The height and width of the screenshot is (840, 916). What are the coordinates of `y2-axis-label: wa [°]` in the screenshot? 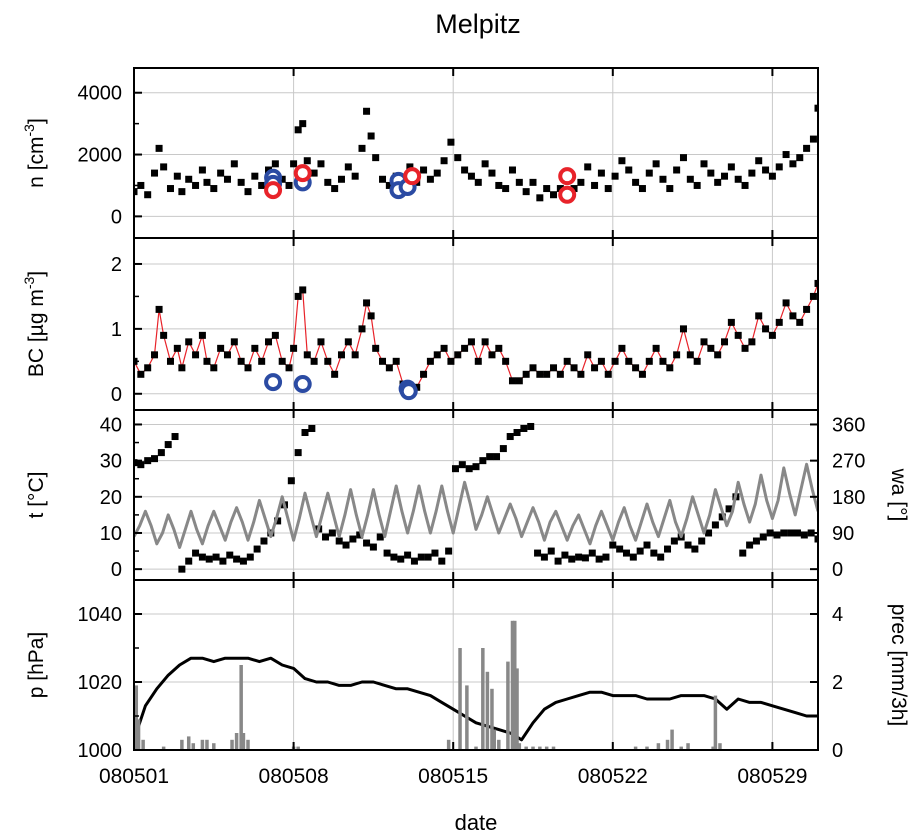 It's located at (898, 495).